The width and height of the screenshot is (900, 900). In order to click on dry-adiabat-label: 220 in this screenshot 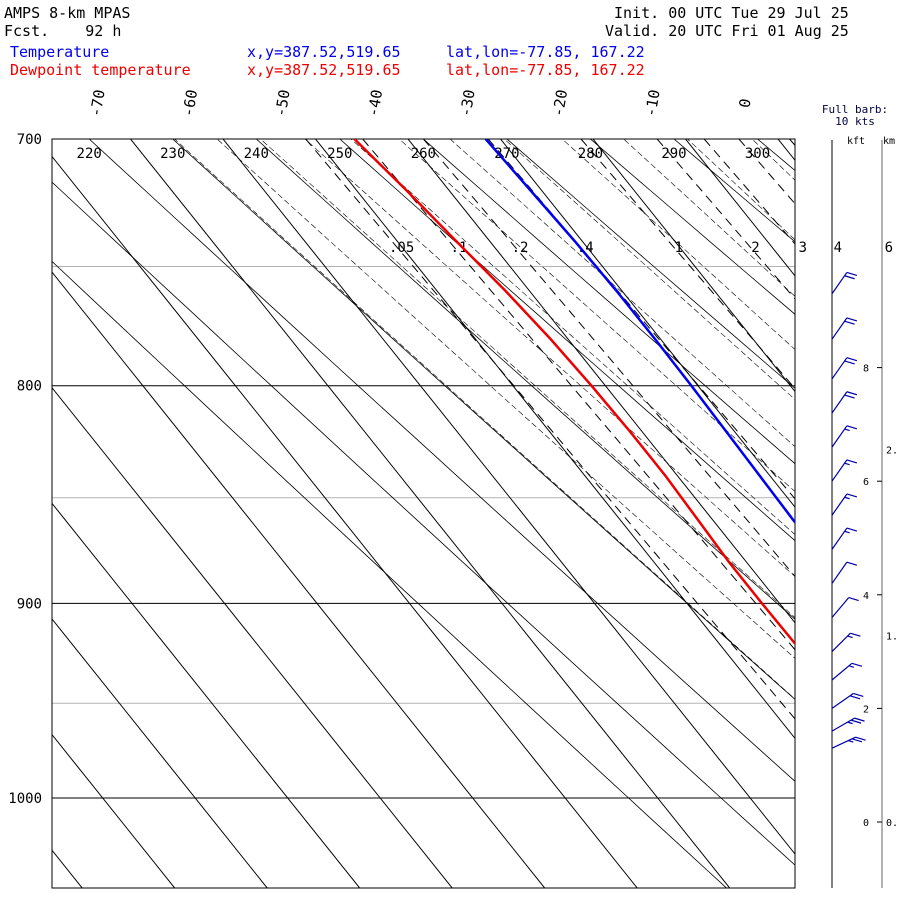, I will do `click(89, 154)`.